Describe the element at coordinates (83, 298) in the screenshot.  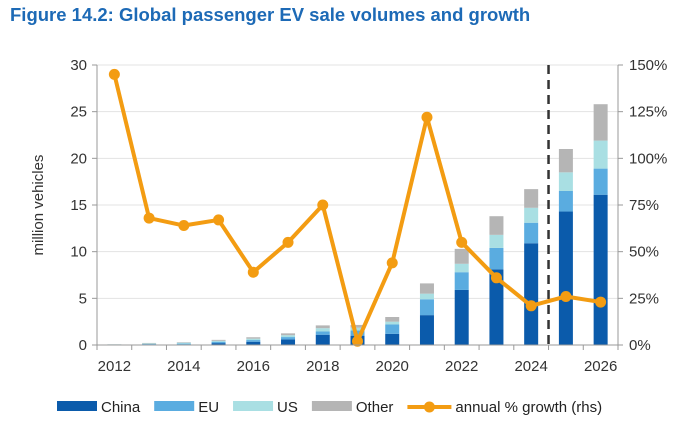
I see `y-tick-label: 5` at that location.